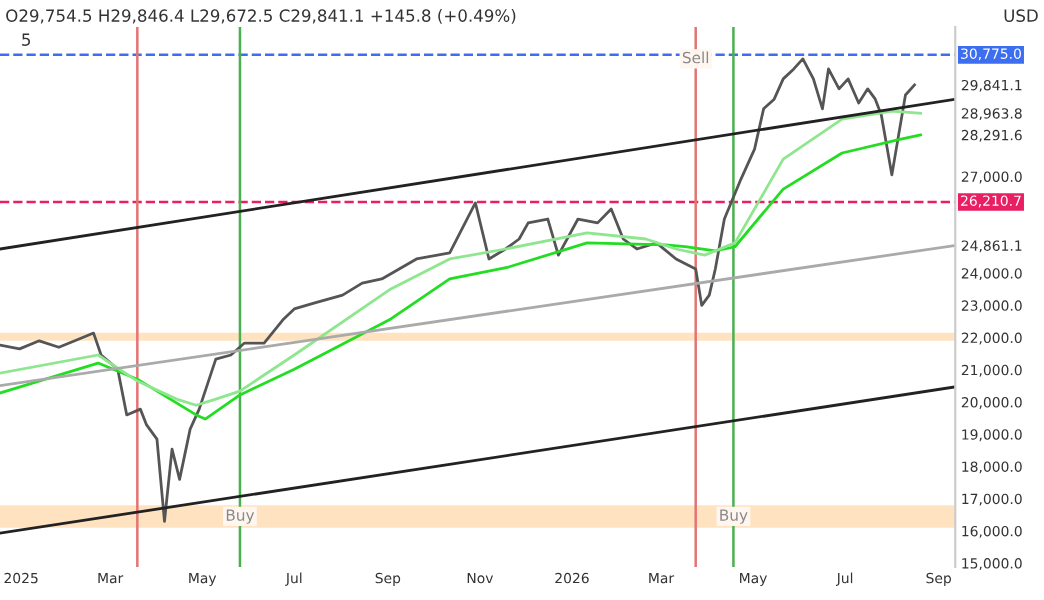 Image resolution: width=1044 pixels, height=600 pixels. I want to click on annotation: 5, so click(26, 39).